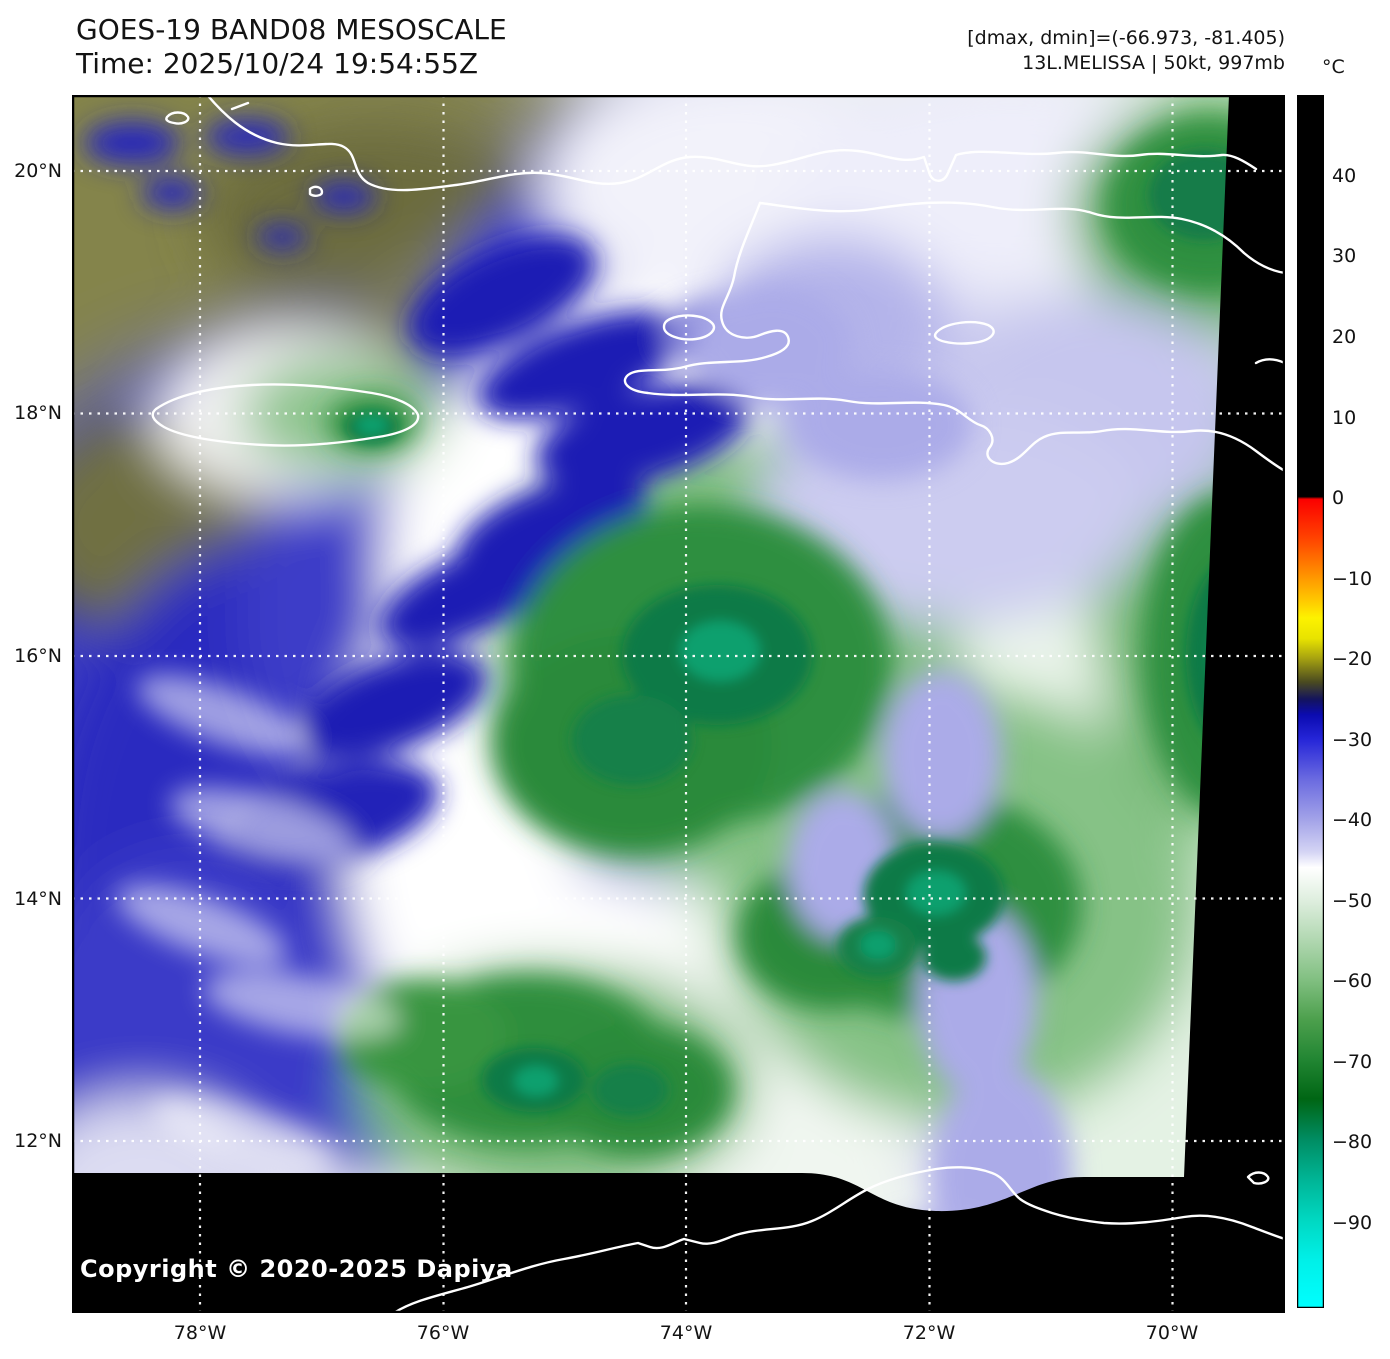 The height and width of the screenshot is (1359, 1390). I want to click on lat-label-14n: 14°N, so click(38, 899).